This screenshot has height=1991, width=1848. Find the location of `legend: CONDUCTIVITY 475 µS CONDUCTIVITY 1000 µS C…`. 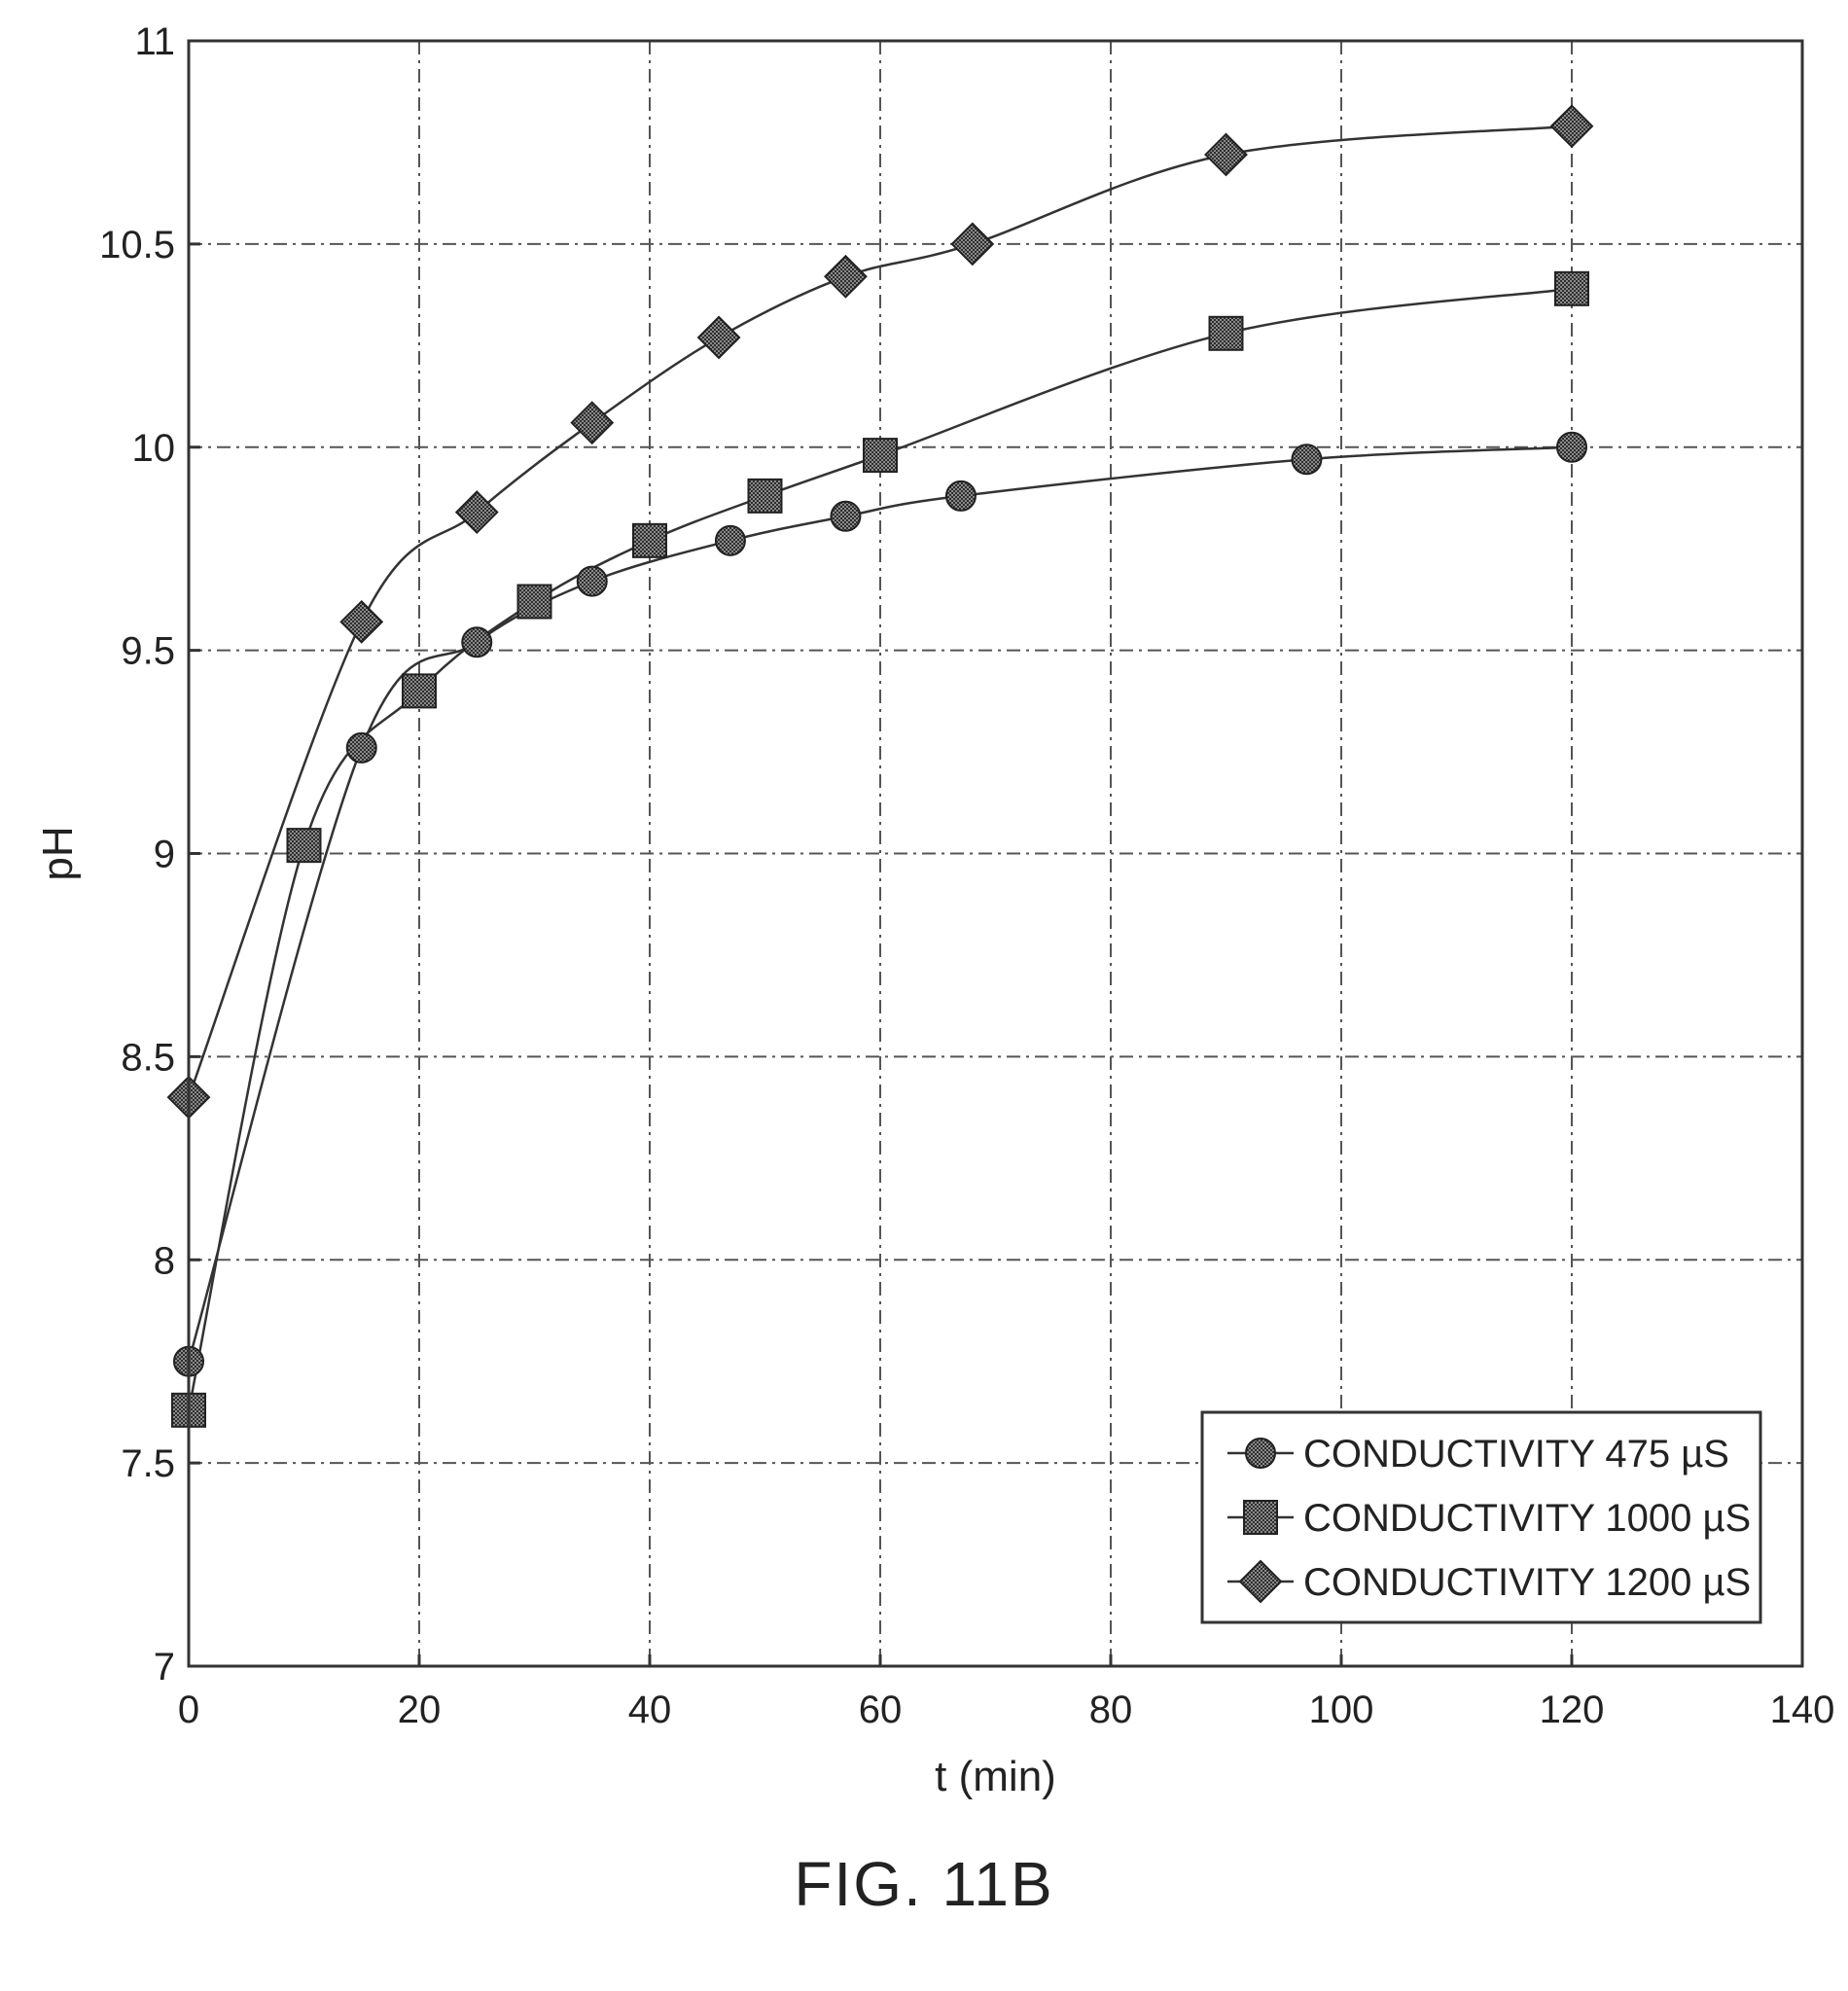

legend: CONDUCTIVITY 475 µS CONDUCTIVITY 1000 µS C… is located at coordinates (1481, 1517).